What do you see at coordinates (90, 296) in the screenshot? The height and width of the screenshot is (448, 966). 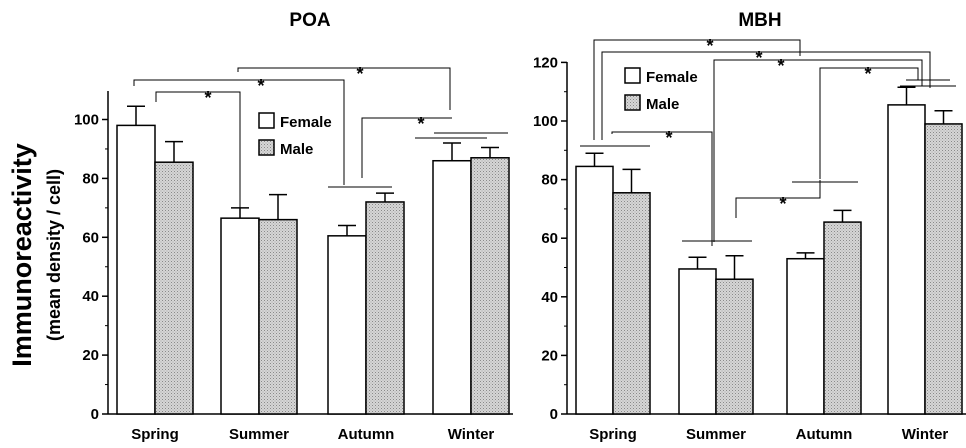 I see `poa-ytick-label: 40` at bounding box center [90, 296].